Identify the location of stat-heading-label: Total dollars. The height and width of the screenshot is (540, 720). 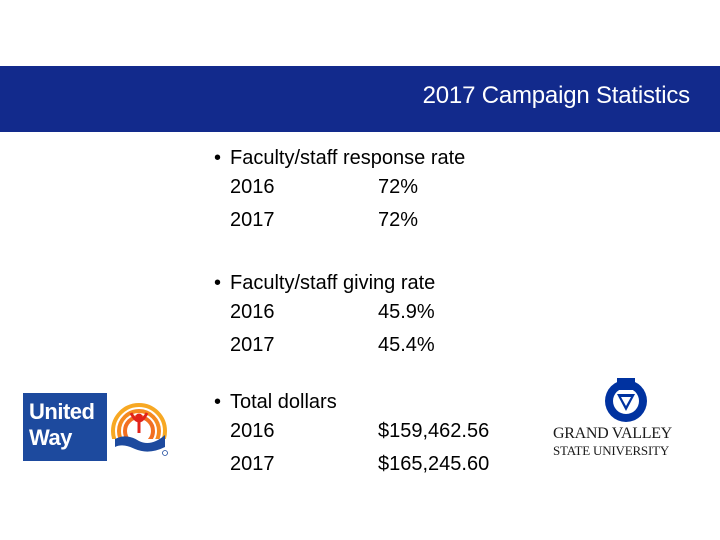
(283, 402).